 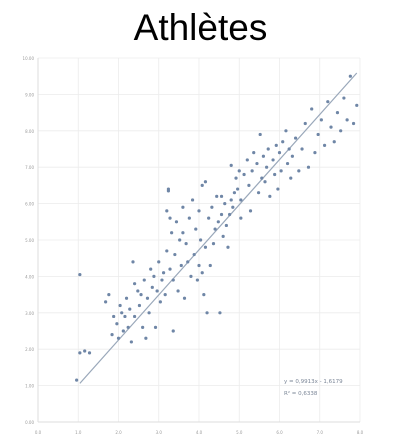 What do you see at coordinates (29, 167) in the screenshot?
I see `y-tick-label: 7.00` at bounding box center [29, 167].